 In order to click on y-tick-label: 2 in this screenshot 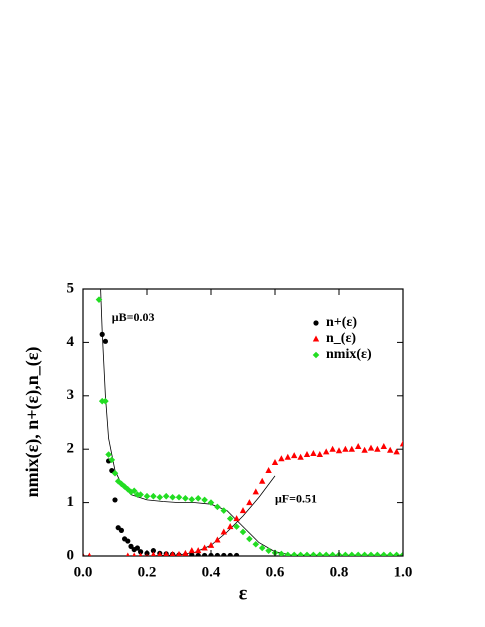, I will do `click(71, 449)`.